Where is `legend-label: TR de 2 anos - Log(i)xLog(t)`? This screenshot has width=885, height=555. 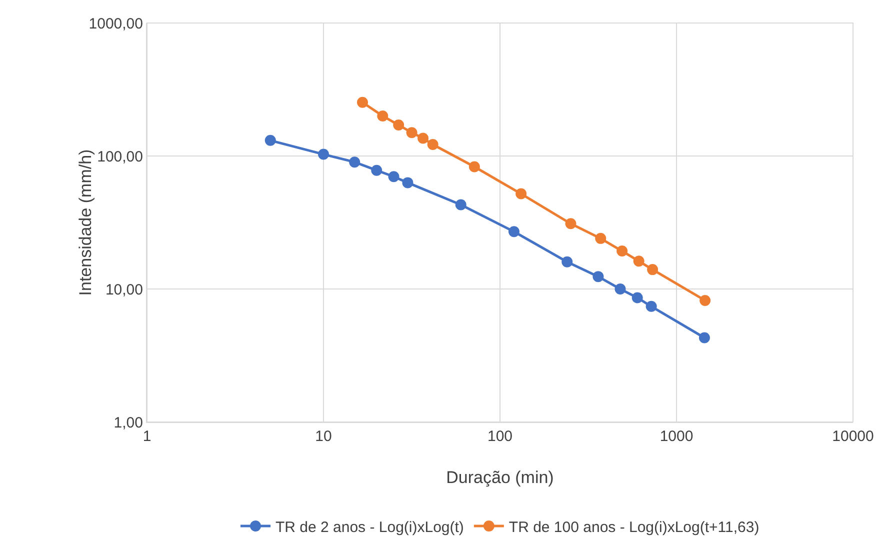
legend-label: TR de 2 anos - Log(i)xLog(t) is located at coordinates (370, 527).